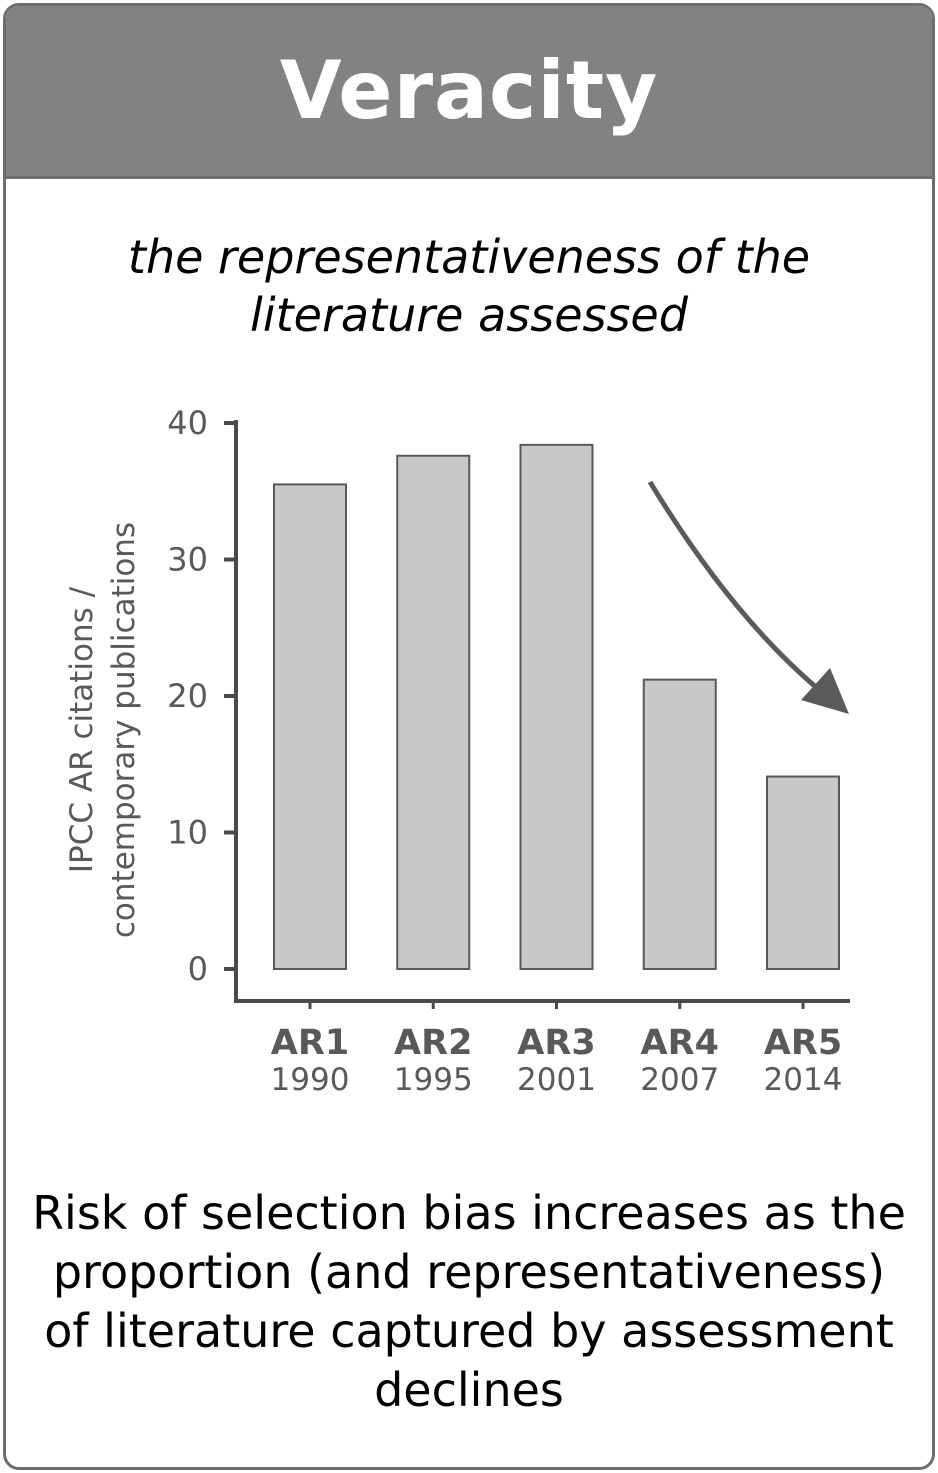 The height and width of the screenshot is (1473, 938). What do you see at coordinates (187, 833) in the screenshot?
I see `y-tick-label: 10` at bounding box center [187, 833].